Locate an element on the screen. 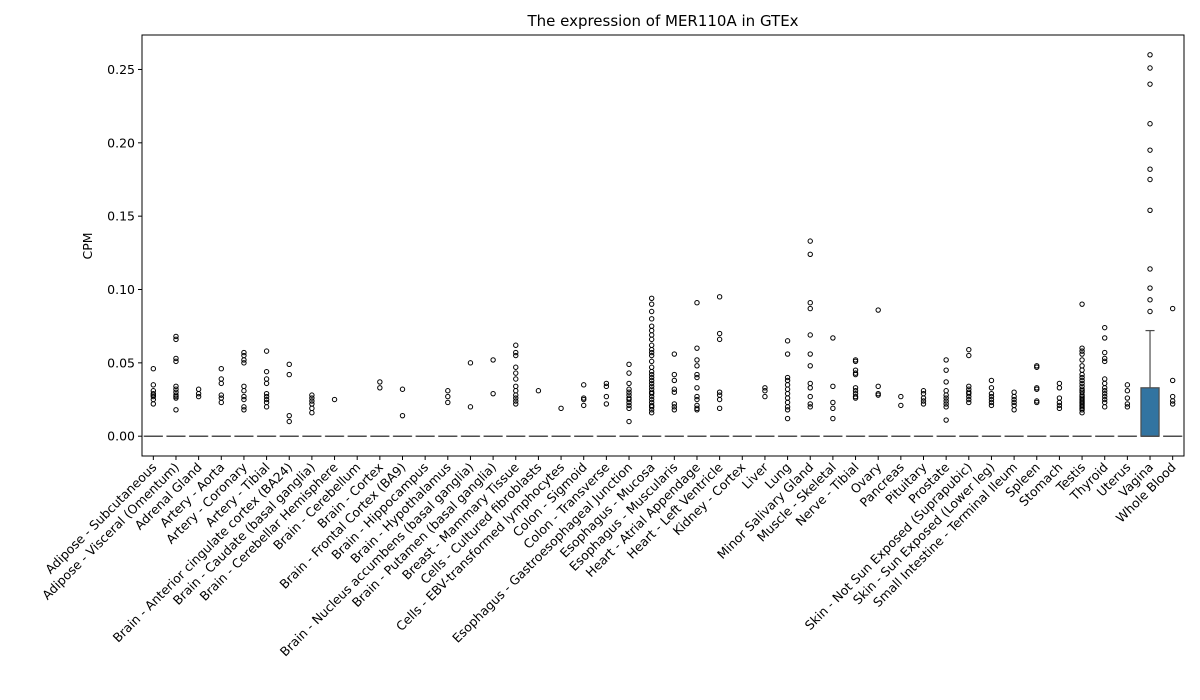 This screenshot has height=700, width=1200. y-tick-label: 0.10 is located at coordinates (121, 289).